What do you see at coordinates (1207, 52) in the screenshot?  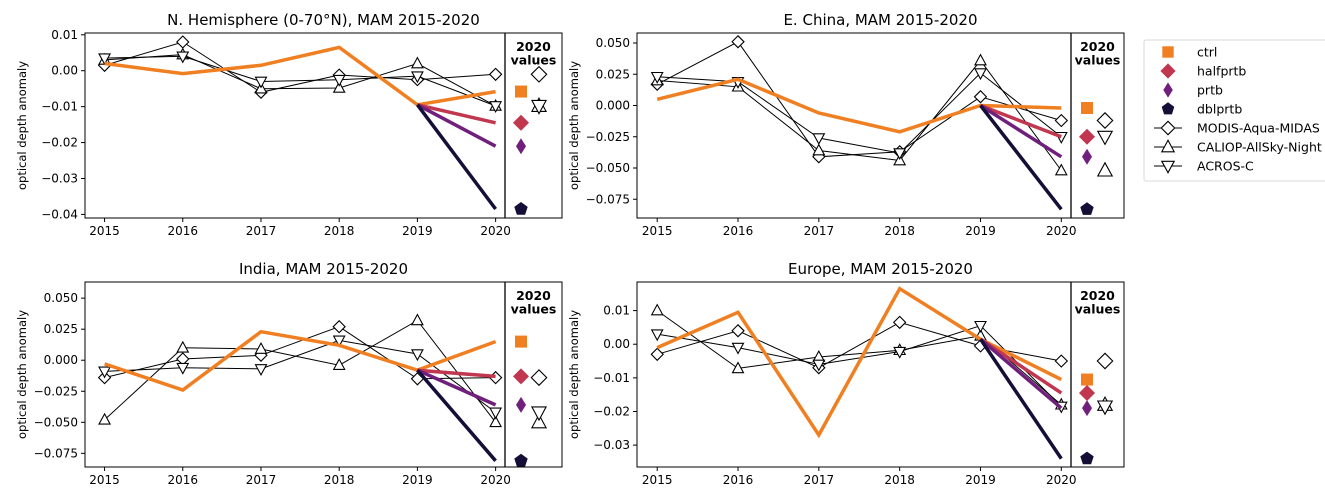 I see `legend-label: ctrl` at bounding box center [1207, 52].